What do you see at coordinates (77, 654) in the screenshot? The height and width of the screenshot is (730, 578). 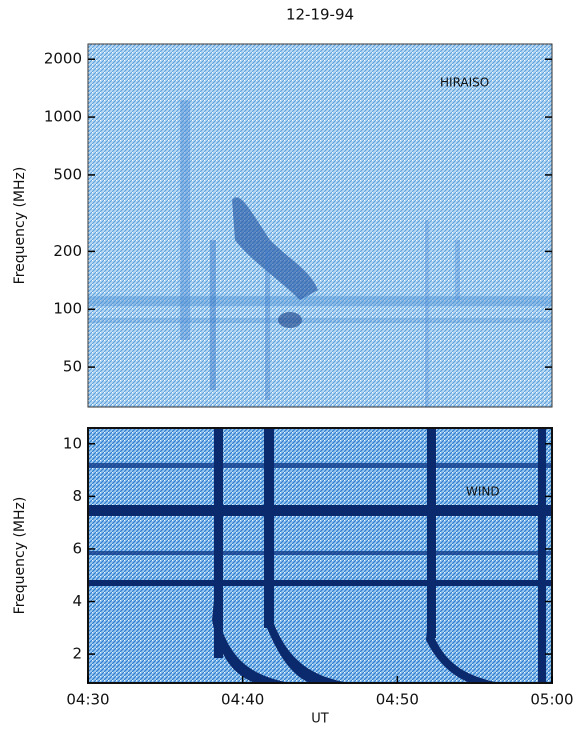 I see `y-tick-label: 2` at bounding box center [77, 654].